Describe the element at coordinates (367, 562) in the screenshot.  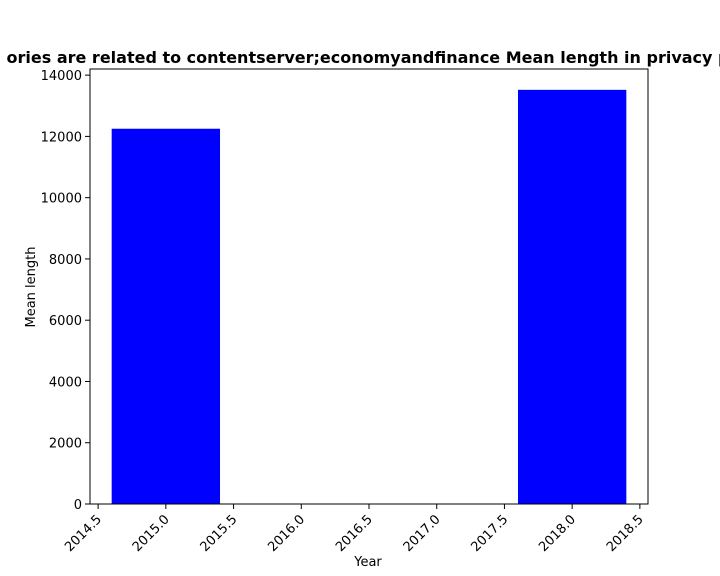
I see `x-axis-label: Year` at that location.